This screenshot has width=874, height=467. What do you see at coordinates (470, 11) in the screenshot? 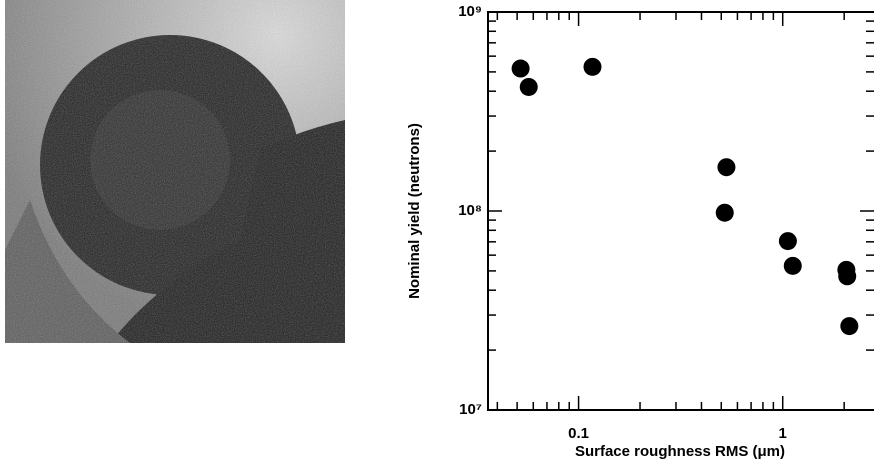
I see `y-tick-label: 10⁹` at bounding box center [470, 11].